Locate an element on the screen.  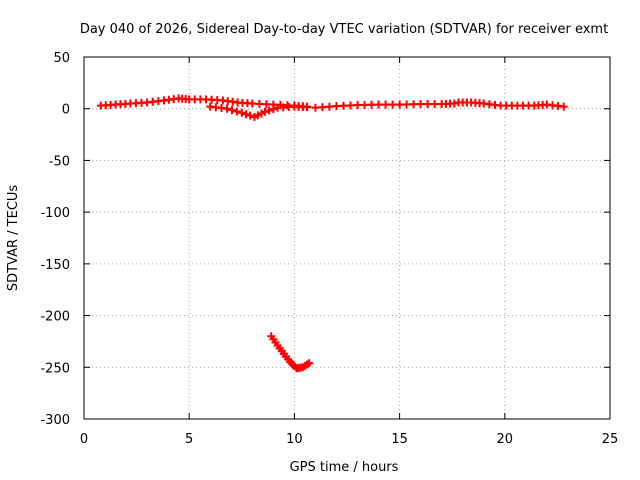
x-tick-label: 0 is located at coordinates (84, 439).